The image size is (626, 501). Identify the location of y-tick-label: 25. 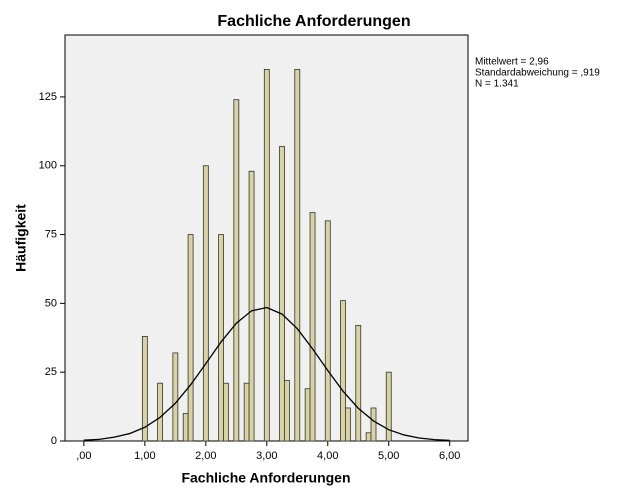
(51, 372).